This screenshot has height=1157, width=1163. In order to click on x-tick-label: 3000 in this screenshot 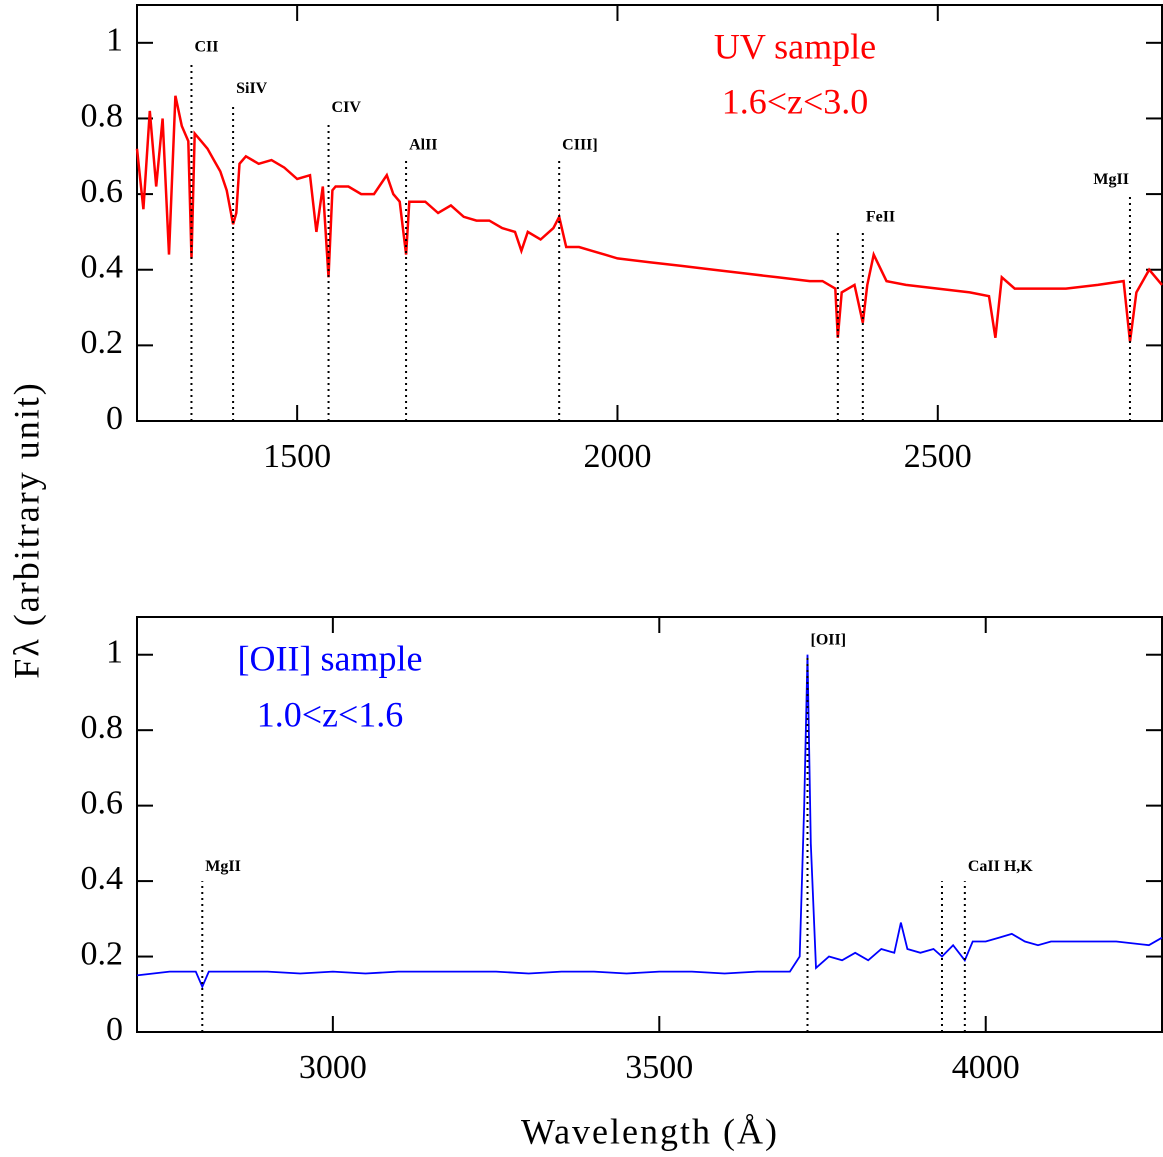, I will do `click(333, 1067)`.